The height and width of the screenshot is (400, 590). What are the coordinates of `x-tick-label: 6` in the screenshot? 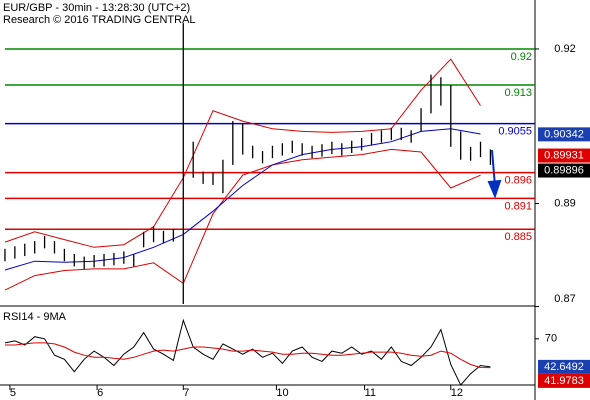 It's located at (100, 393).